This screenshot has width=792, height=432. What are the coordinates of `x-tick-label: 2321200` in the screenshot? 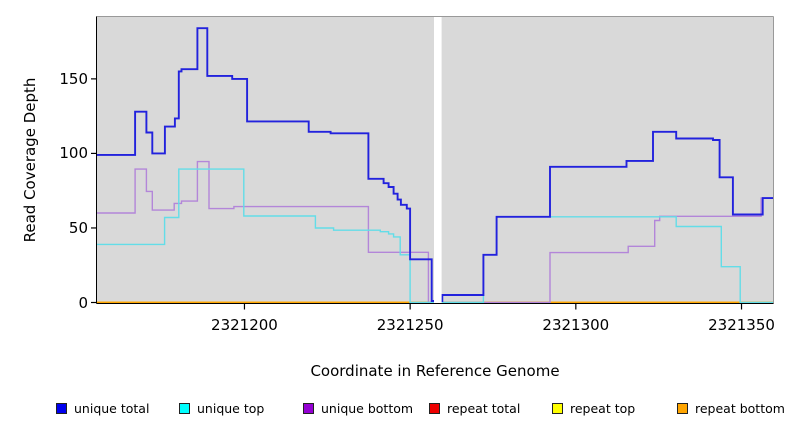 It's located at (244, 325).